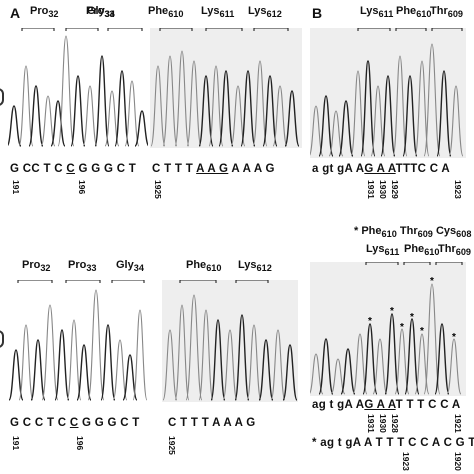 Image resolution: width=474 pixels, height=474 pixels. I want to click on panel-label-b: B, so click(317, 13).